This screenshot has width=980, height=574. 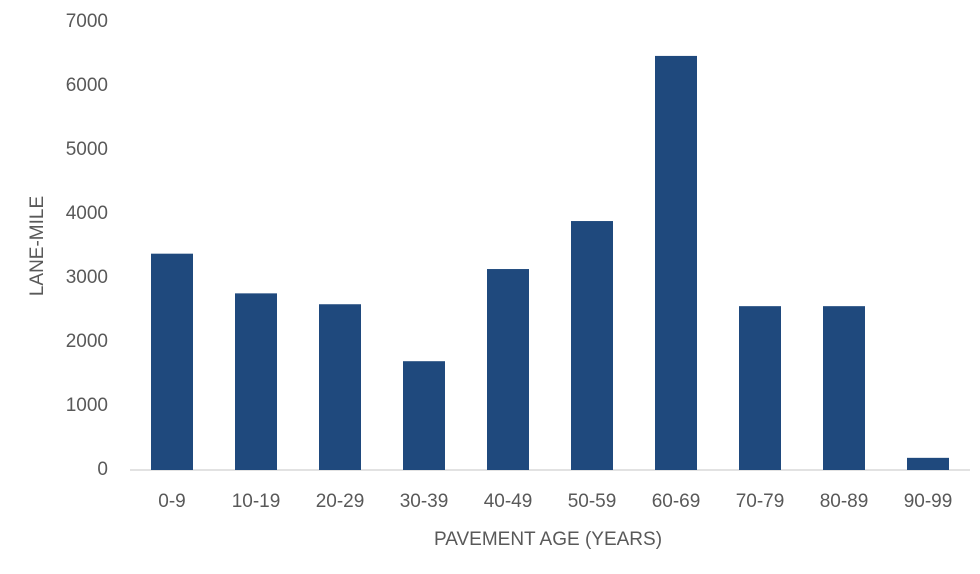 I want to click on y-tick-label: 4000, so click(x=87, y=213).